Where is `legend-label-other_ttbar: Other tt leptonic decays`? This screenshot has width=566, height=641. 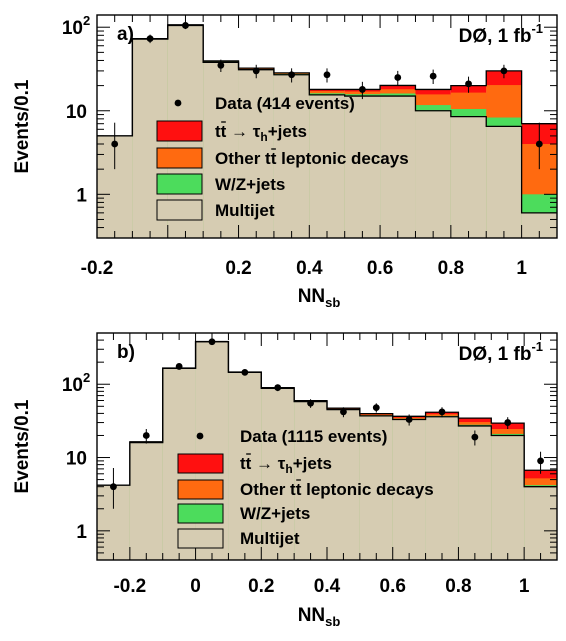 legend-label-other_ttbar: Other tt leptonic decays is located at coordinates (337, 489).